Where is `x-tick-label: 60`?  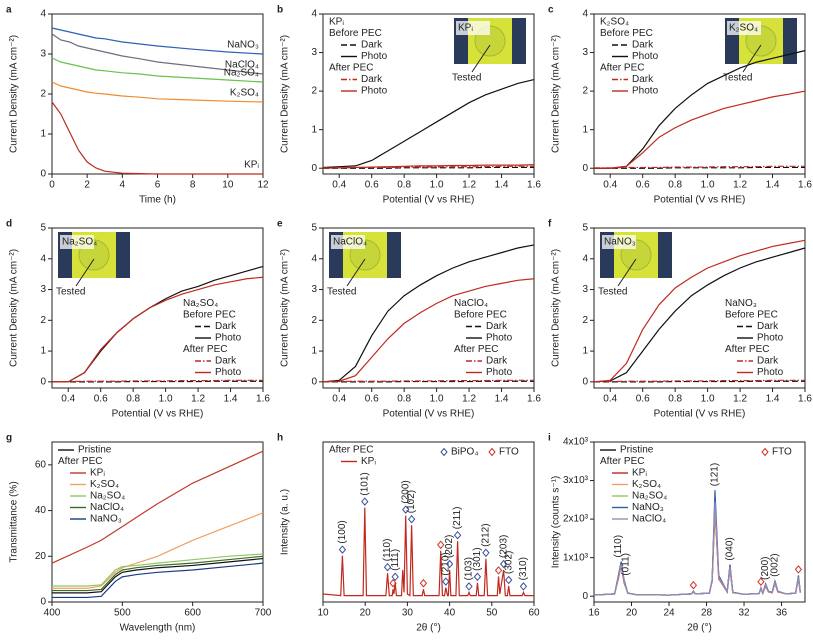
x-tick-label: 60 is located at coordinates (534, 613).